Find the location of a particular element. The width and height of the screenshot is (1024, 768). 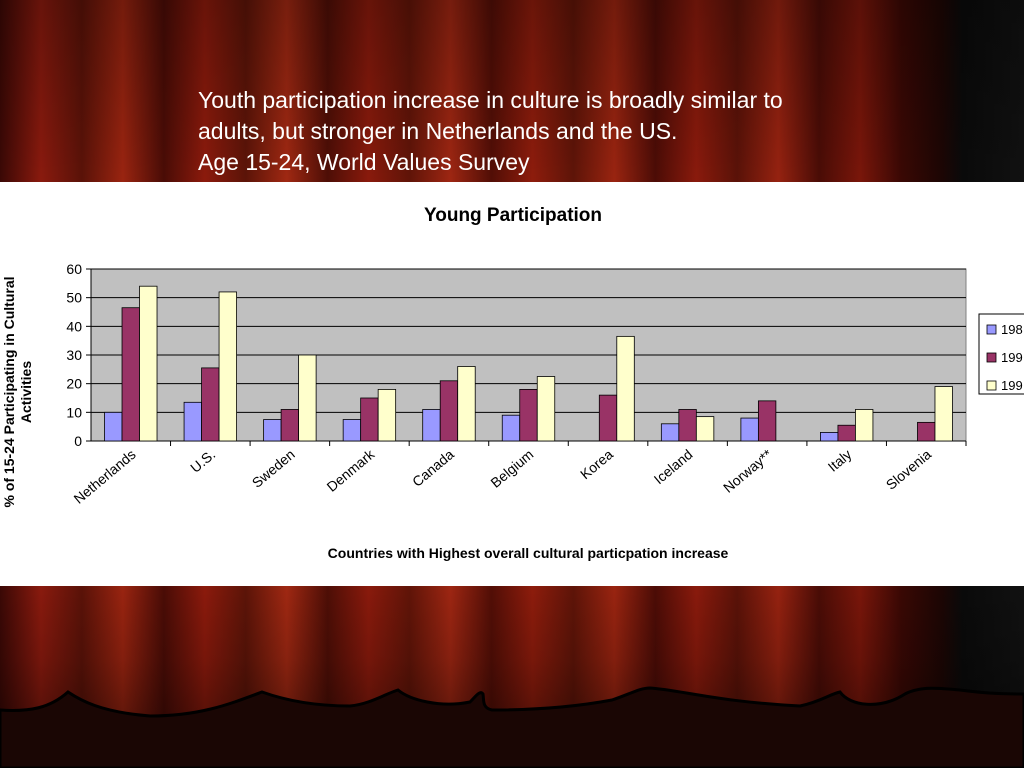

legend-box is located at coordinates (1001, 354).